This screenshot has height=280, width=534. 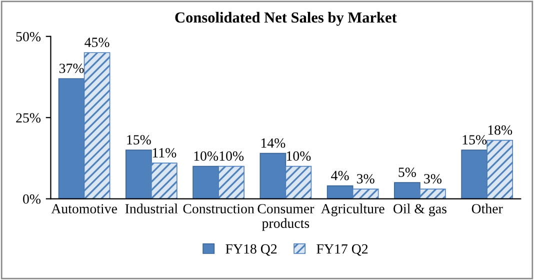 I want to click on x-tick-label: Other, so click(x=487, y=209).